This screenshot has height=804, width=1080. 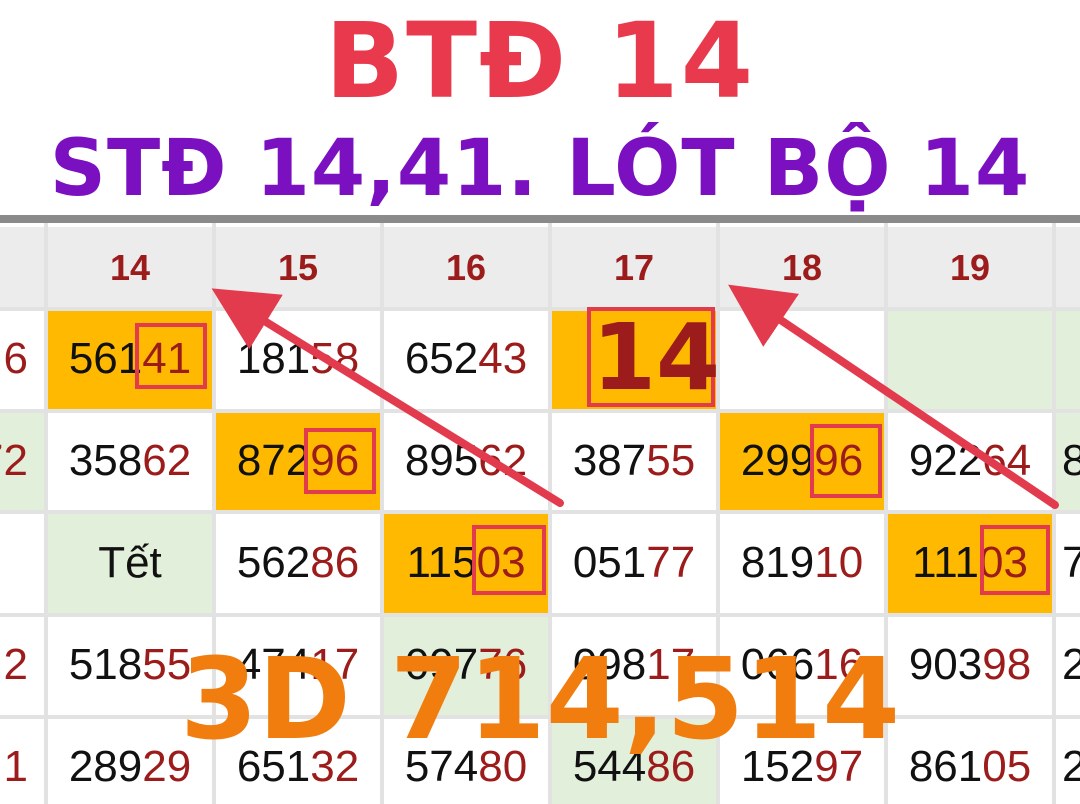 I want to click on cell-suffix: 29, so click(x=167, y=766).